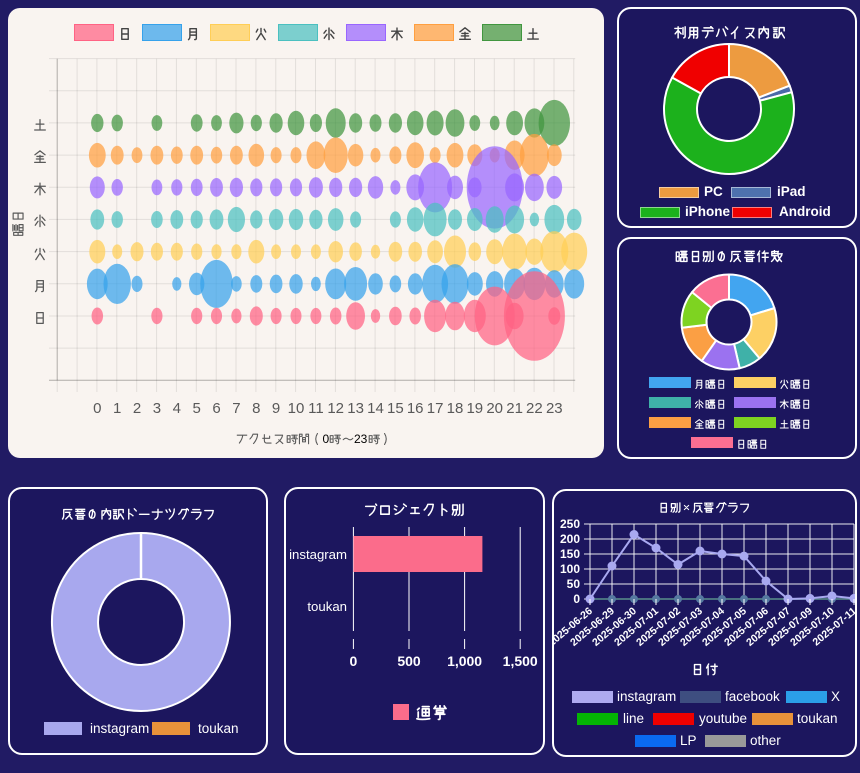 The image size is (860, 773). Describe the element at coordinates (514, 408) in the screenshot. I see `svg-text: 21` at that location.